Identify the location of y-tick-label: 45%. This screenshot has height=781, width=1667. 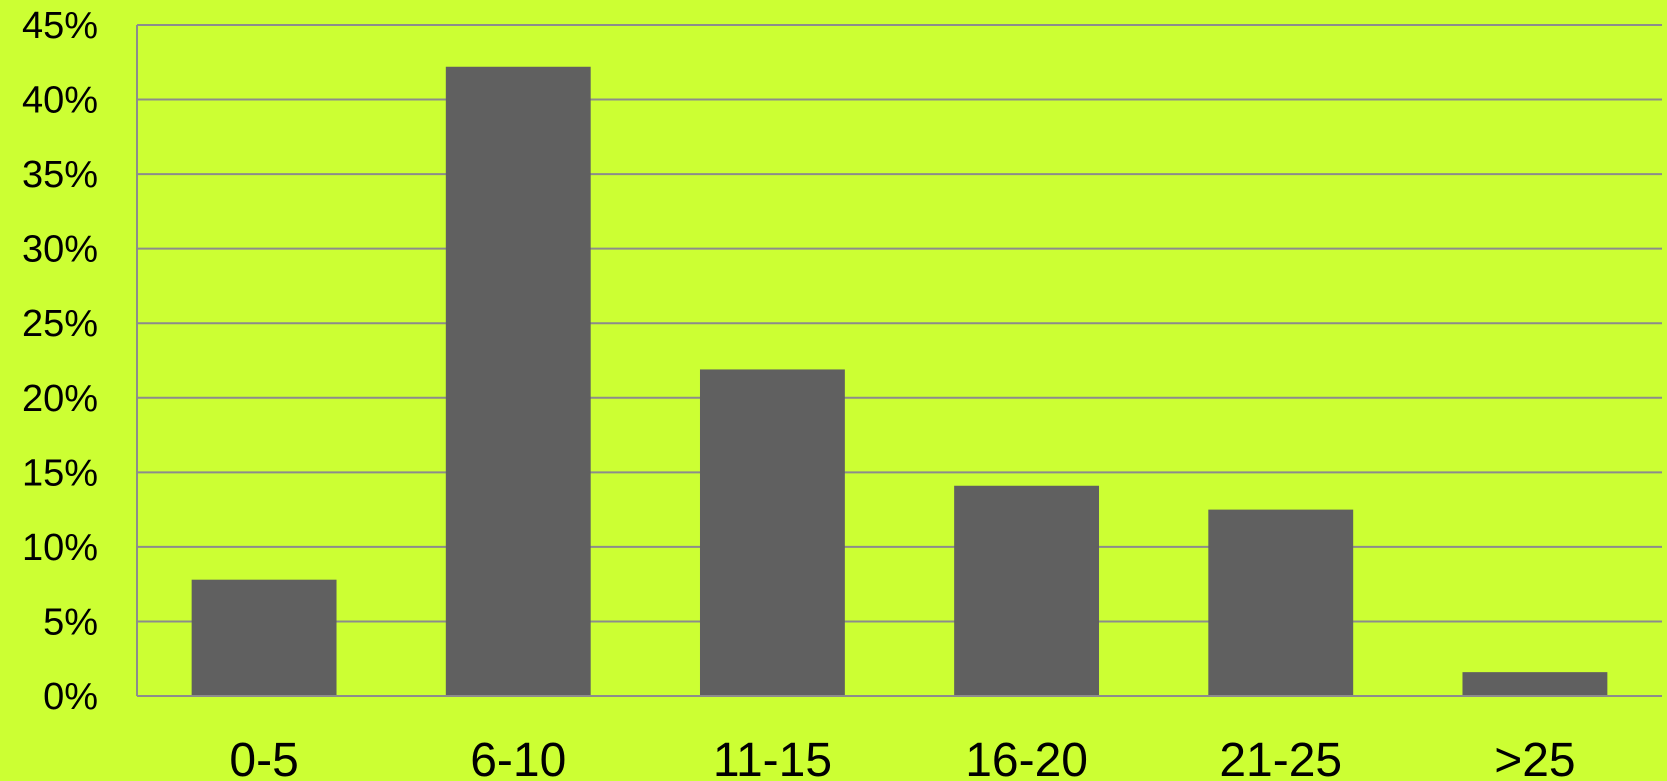
(60, 26).